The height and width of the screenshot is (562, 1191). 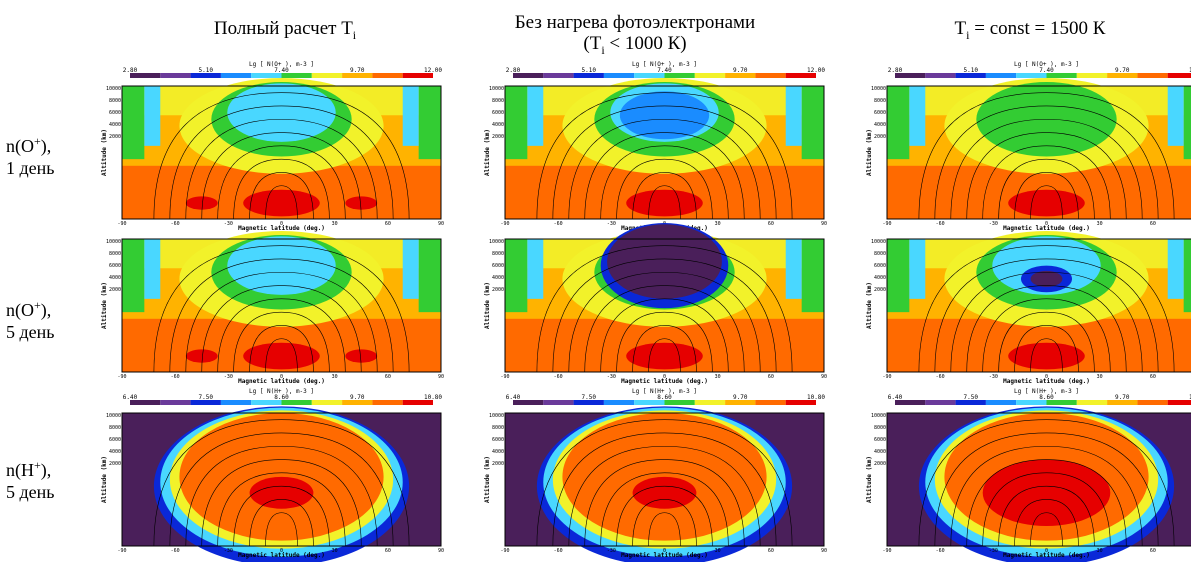 What do you see at coordinates (46, 470) in the screenshot?
I see `row-label-3-b: ),` at bounding box center [46, 470].